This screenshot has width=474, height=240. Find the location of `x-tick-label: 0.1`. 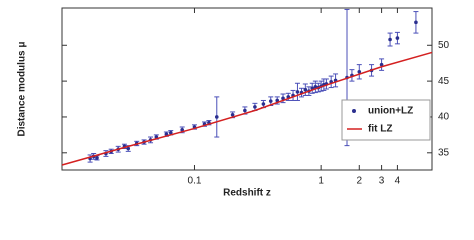

x-tick-label: 0.1 is located at coordinates (195, 181).